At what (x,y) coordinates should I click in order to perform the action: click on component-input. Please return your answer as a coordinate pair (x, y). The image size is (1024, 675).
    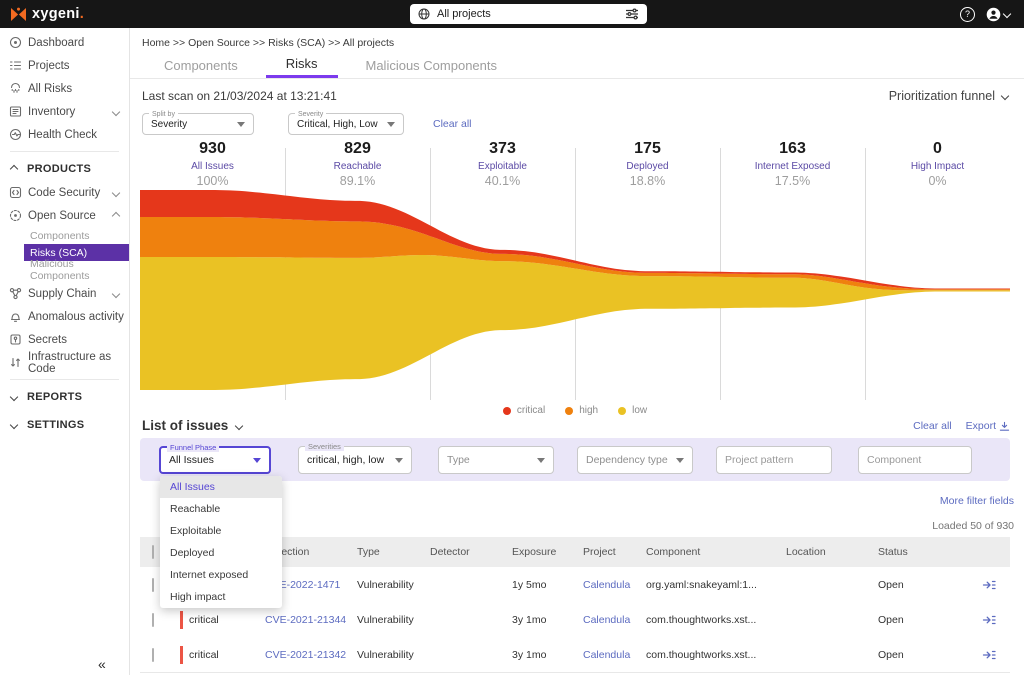
    Looking at the image, I should click on (915, 460).